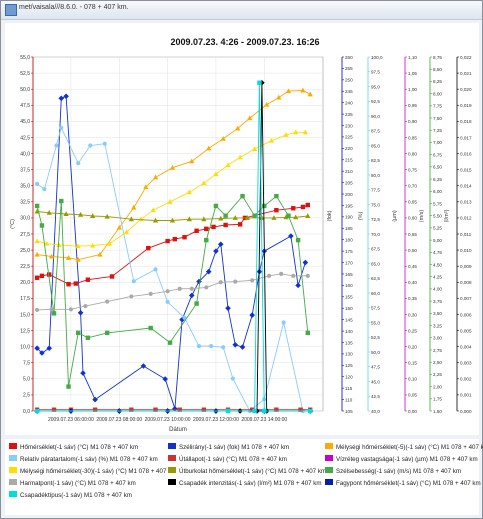 Image resolution: width=483 pixels, height=519 pixels. What do you see at coordinates (412, 250) in the screenshot?
I see `y-tick-label-a4: 0,50` at bounding box center [412, 250].